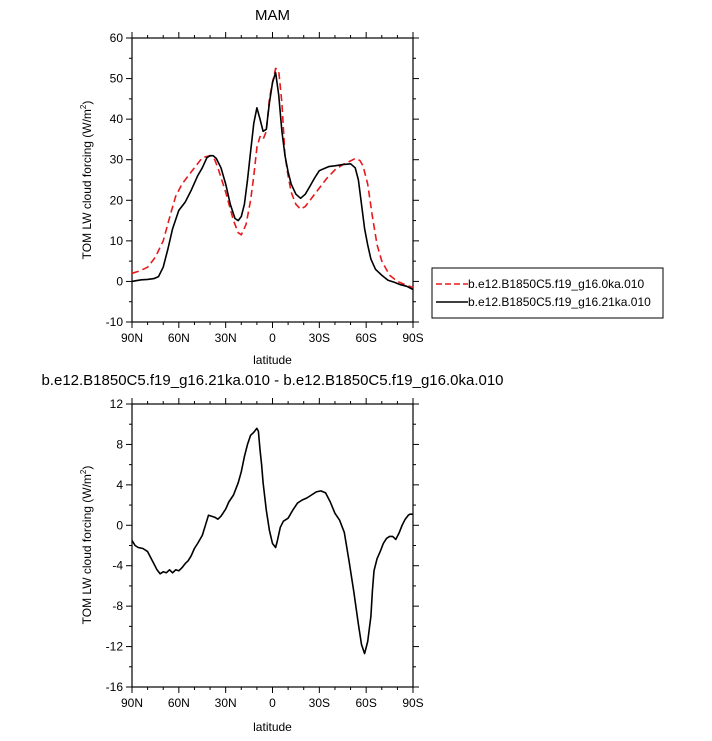 This screenshot has width=712, height=741. What do you see at coordinates (272, 360) in the screenshot?
I see `top-x-axis-label: latitude` at bounding box center [272, 360].